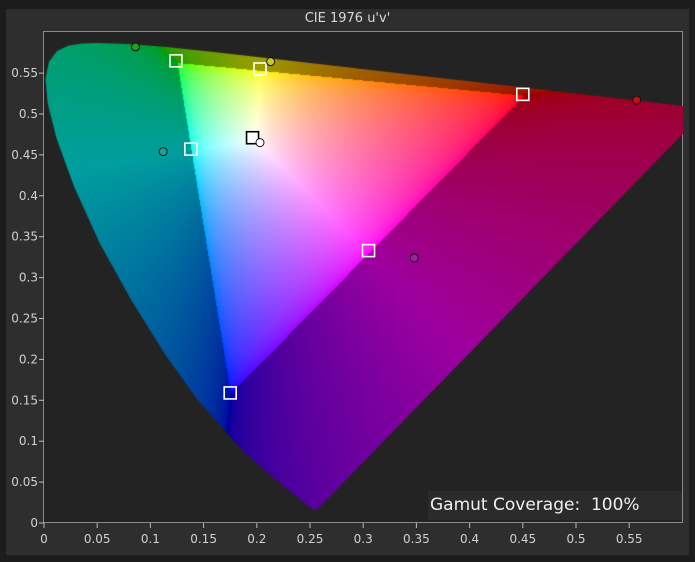 The width and height of the screenshot is (695, 562). What do you see at coordinates (24, 155) in the screenshot?
I see `y-tick-label: 0.45` at bounding box center [24, 155].